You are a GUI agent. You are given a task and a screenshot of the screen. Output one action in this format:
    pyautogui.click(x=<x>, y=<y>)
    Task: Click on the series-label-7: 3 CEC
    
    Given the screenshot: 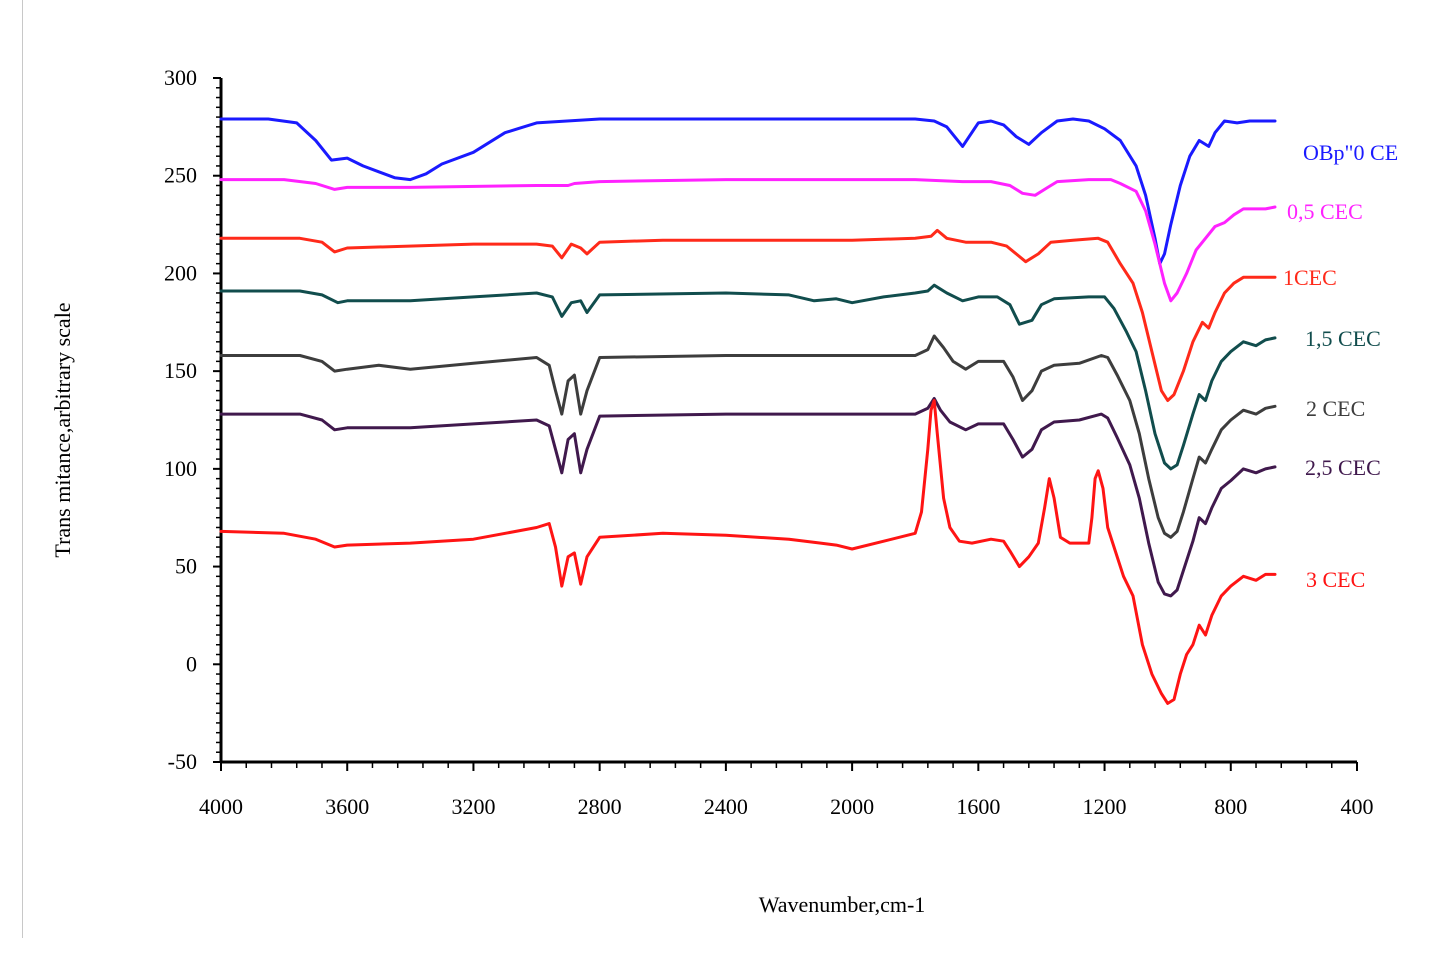 What is the action you would take?
    pyautogui.click(x=1335, y=579)
    